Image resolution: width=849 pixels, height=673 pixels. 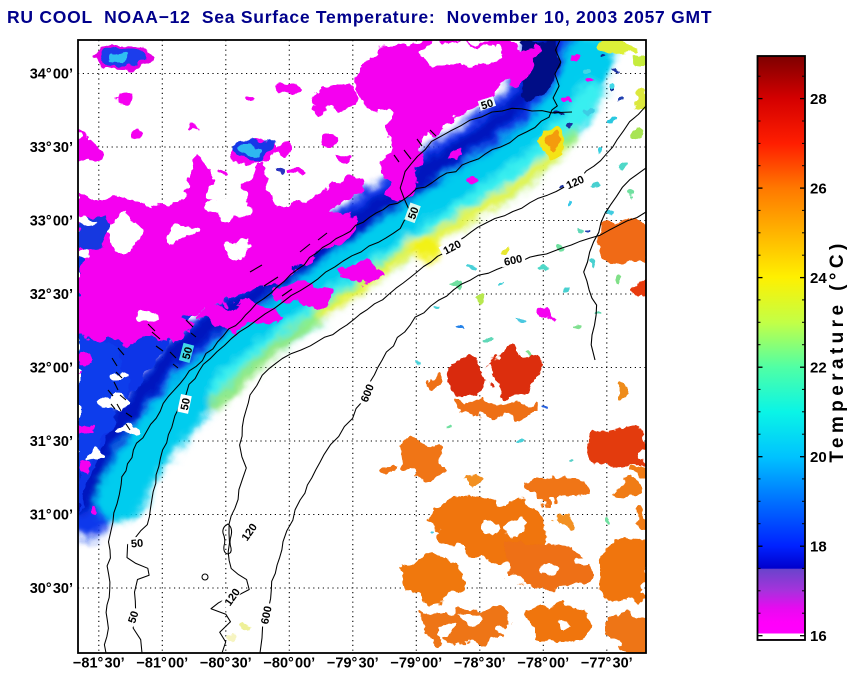 What do you see at coordinates (51, 295) in the screenshot?
I see `svg-text: 32° 30’` at bounding box center [51, 295].